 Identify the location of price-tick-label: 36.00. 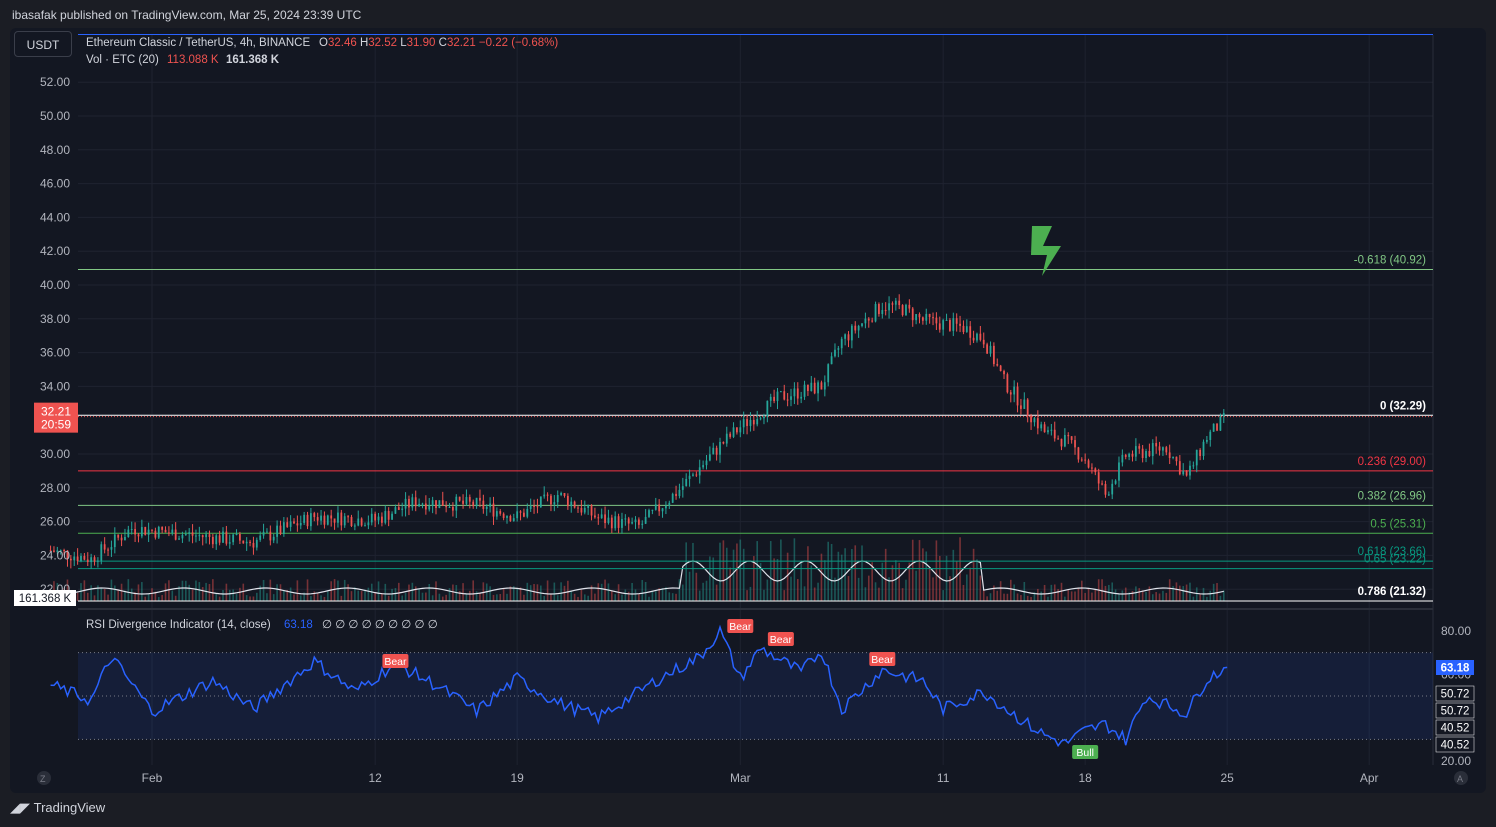
(55, 353).